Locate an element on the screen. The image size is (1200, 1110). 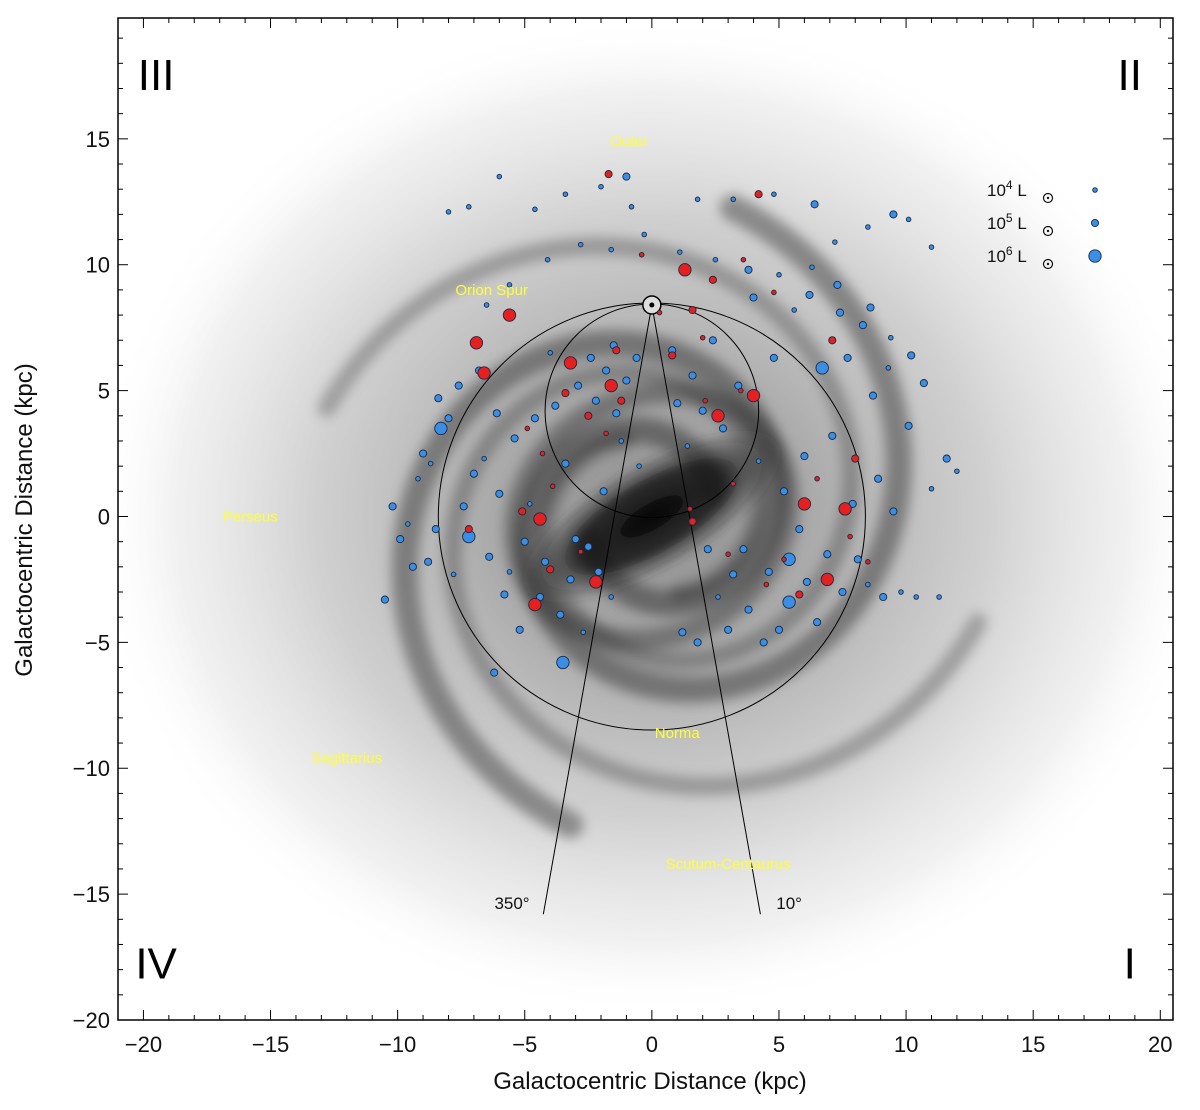
arm-label: Norma is located at coordinates (678, 733).